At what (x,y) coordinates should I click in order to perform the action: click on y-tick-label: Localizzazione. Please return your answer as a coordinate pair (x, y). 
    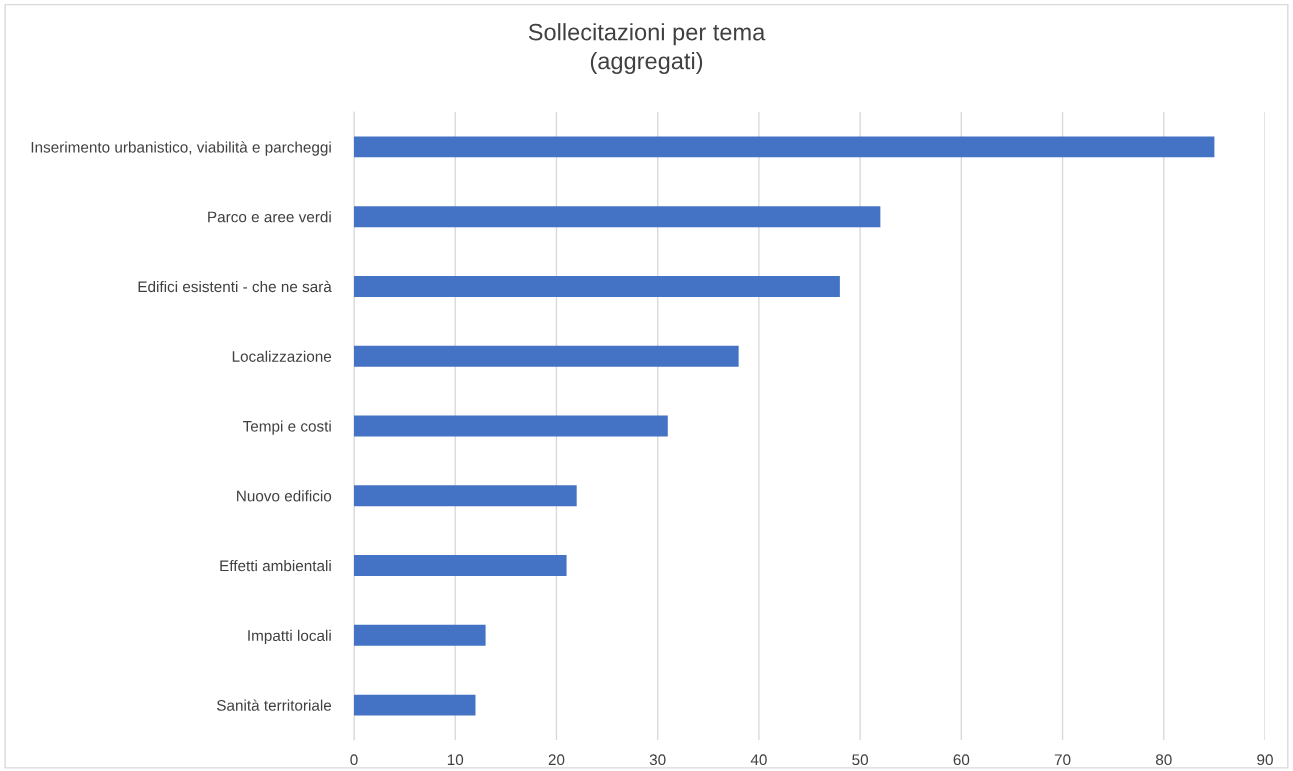
    Looking at the image, I should click on (282, 356).